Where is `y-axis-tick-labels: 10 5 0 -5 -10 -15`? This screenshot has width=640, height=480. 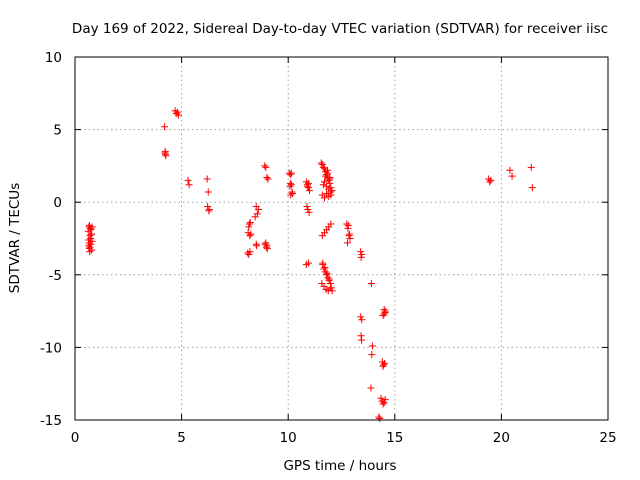
y-axis-tick-labels: 10 5 0 -5 -10 -15 is located at coordinates (51, 239).